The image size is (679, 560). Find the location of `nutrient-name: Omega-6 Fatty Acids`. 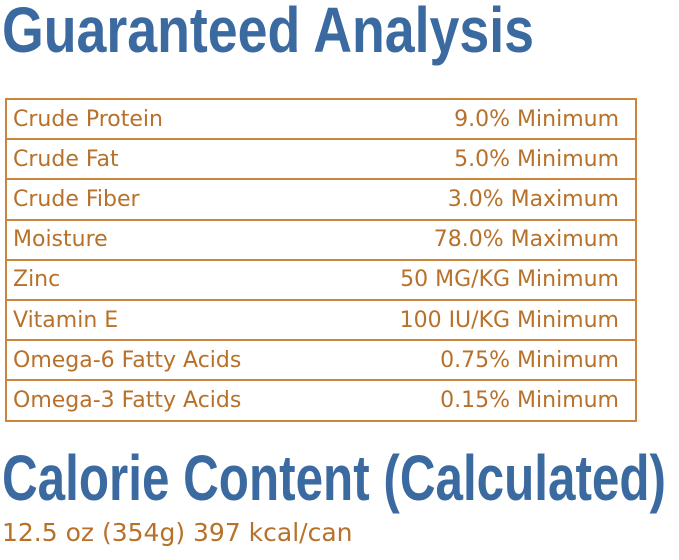

nutrient-name: Omega-6 Fatty Acids is located at coordinates (164, 360).